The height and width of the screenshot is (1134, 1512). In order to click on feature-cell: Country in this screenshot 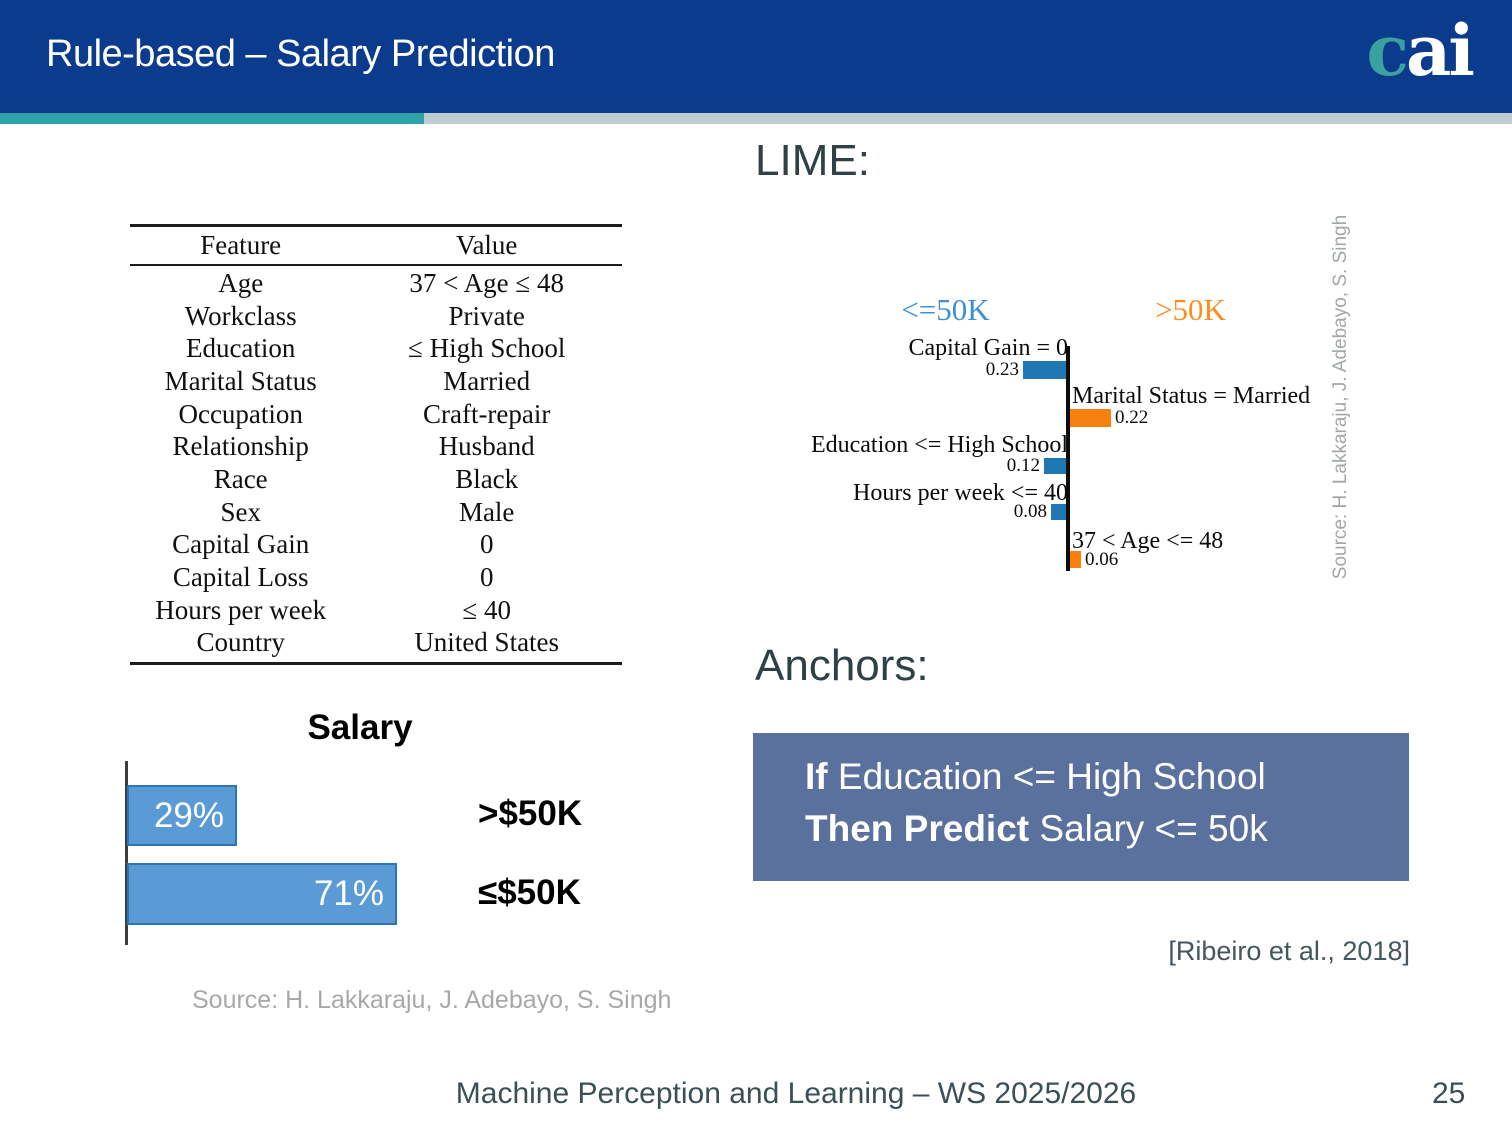, I will do `click(240, 642)`.